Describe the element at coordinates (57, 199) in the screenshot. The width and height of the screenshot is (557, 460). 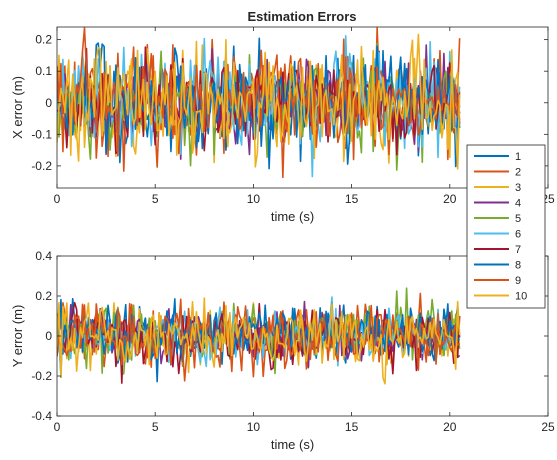
I see `x-xtick-label: 0` at that location.